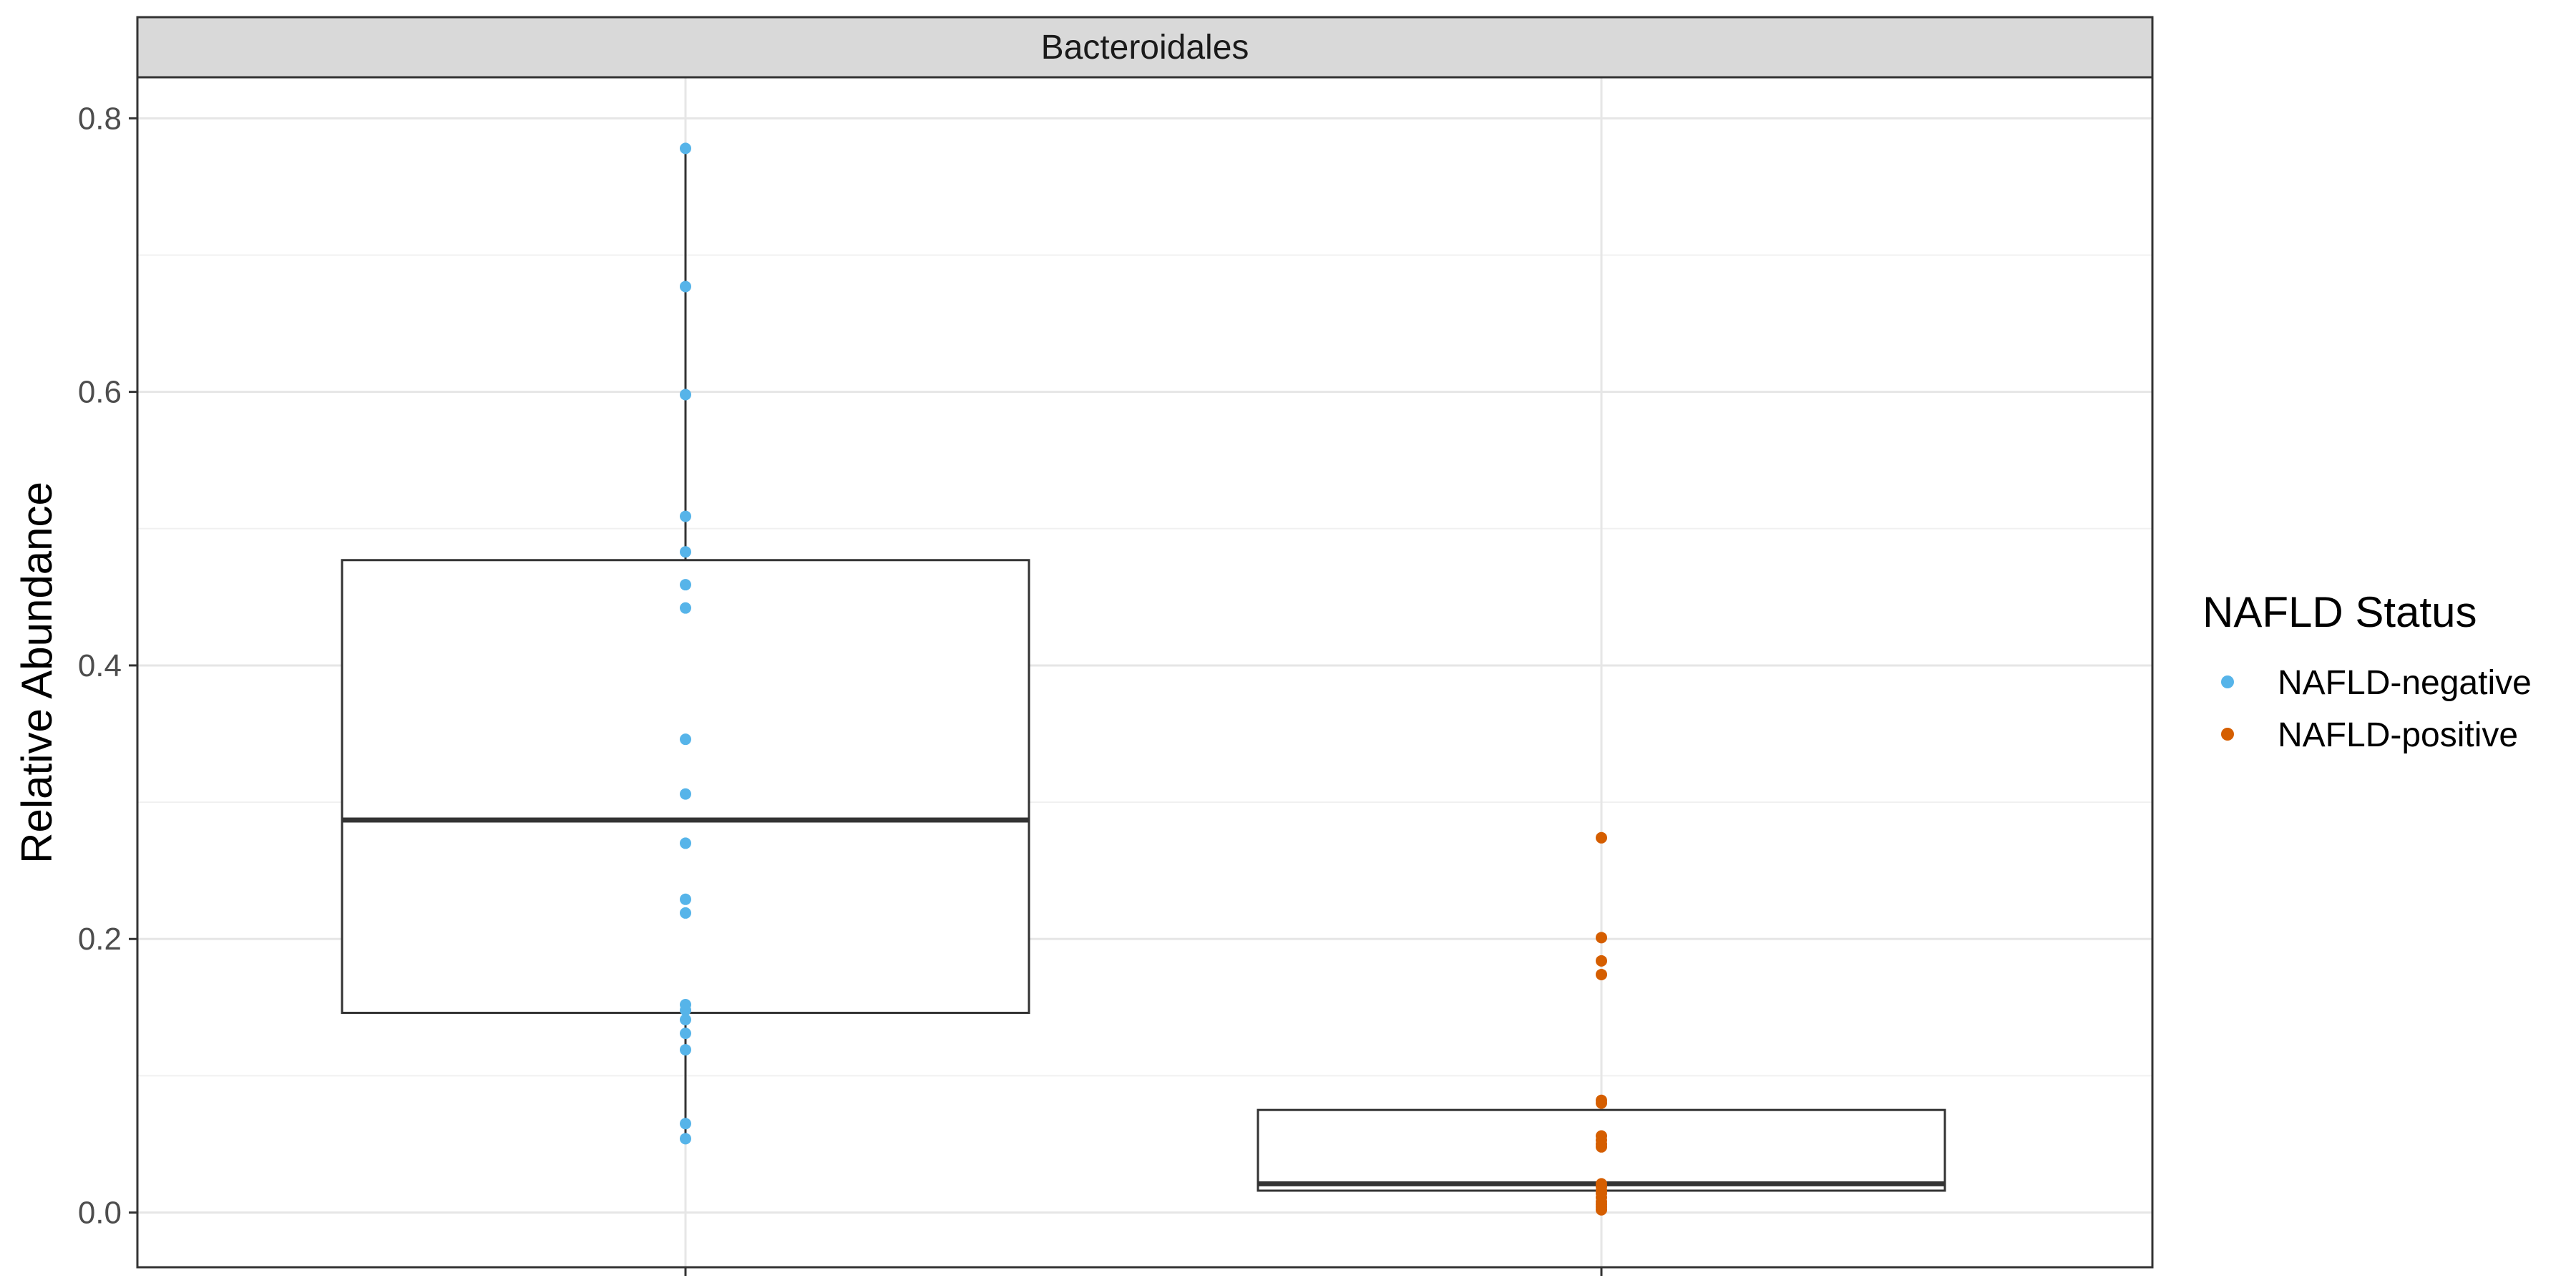  Describe the element at coordinates (685, 786) in the screenshot. I see `box` at that location.